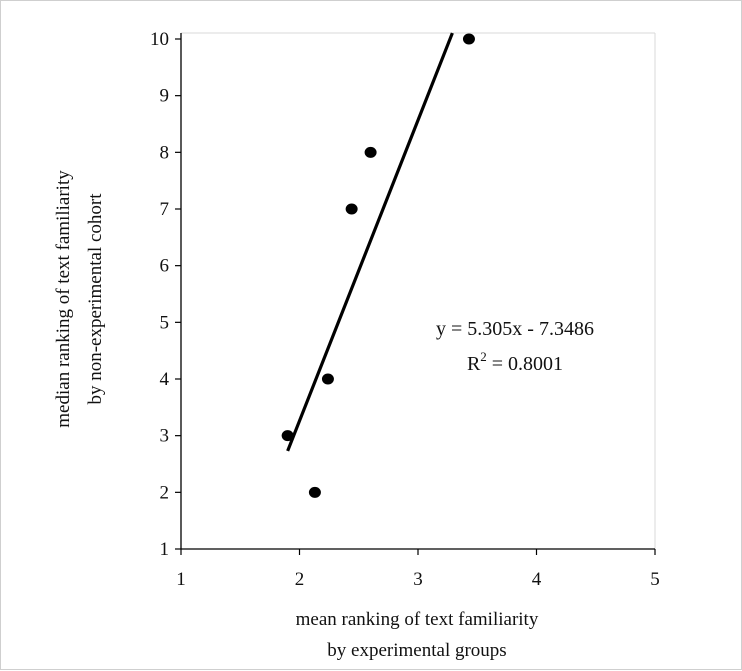 The image size is (742, 671). I want to click on x-tick-label: 4, so click(537, 579).